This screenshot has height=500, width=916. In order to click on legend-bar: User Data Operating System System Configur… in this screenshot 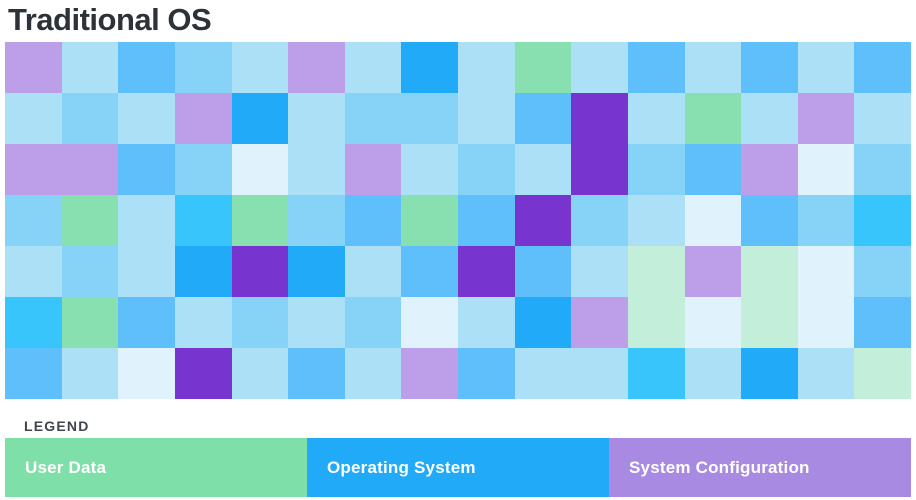, I will do `click(458, 467)`.